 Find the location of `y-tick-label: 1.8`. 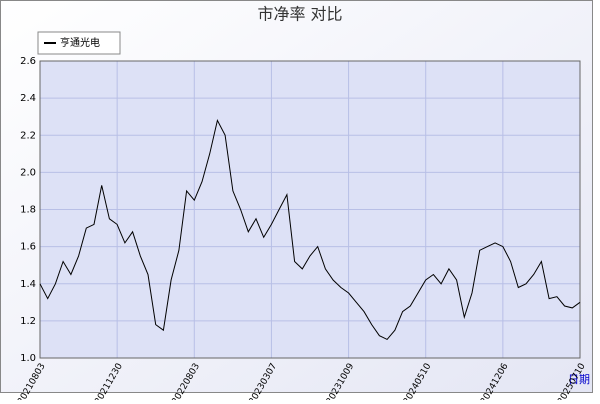

y-tick-label: 1.8 is located at coordinates (28, 210).